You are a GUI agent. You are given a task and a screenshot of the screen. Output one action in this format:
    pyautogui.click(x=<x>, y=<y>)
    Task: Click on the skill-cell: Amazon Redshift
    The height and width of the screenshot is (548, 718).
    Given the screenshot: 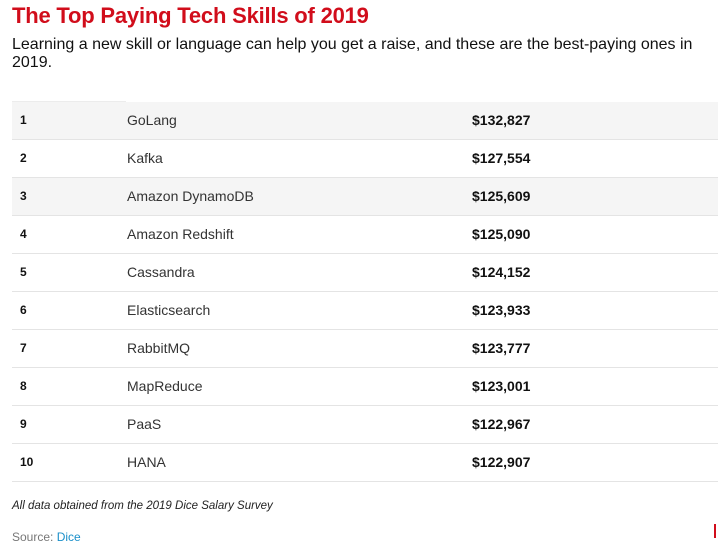 What is the action you would take?
    pyautogui.click(x=180, y=234)
    